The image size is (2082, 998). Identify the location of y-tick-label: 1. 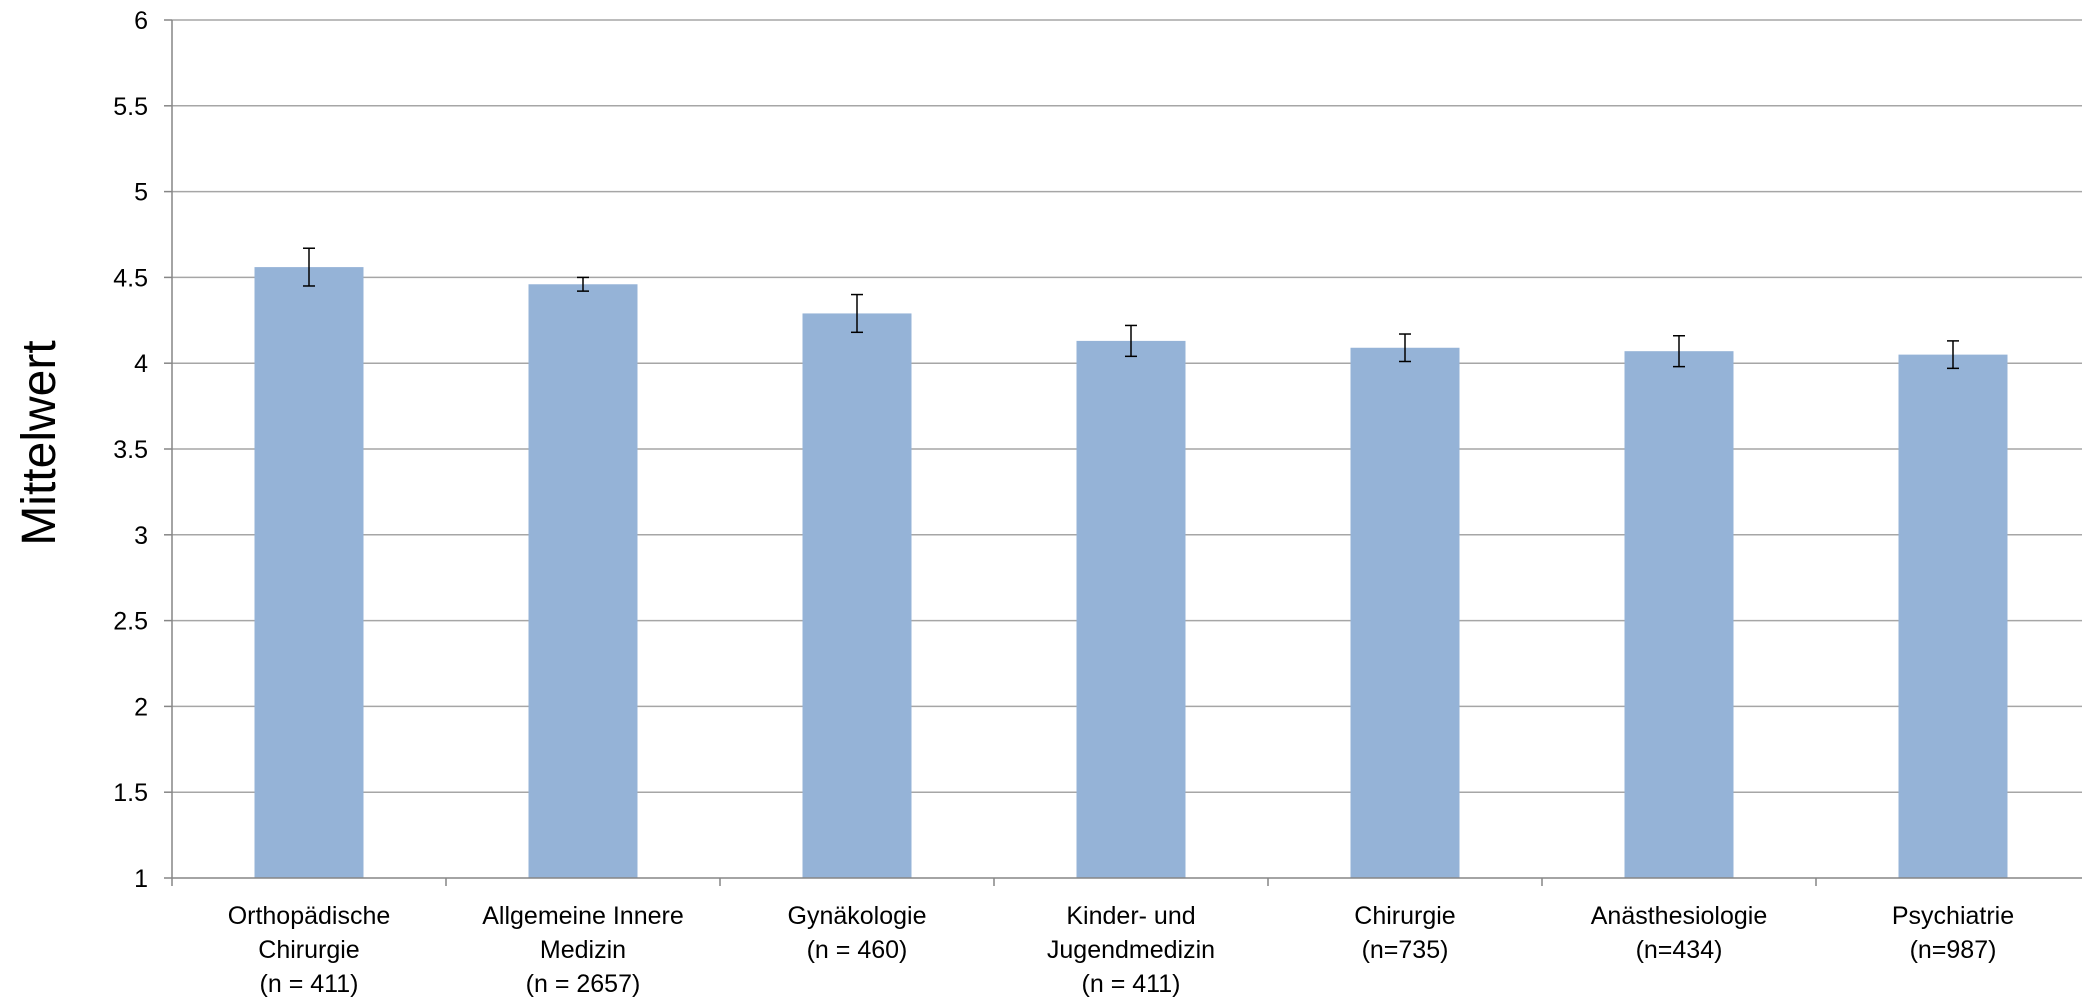
(141, 879).